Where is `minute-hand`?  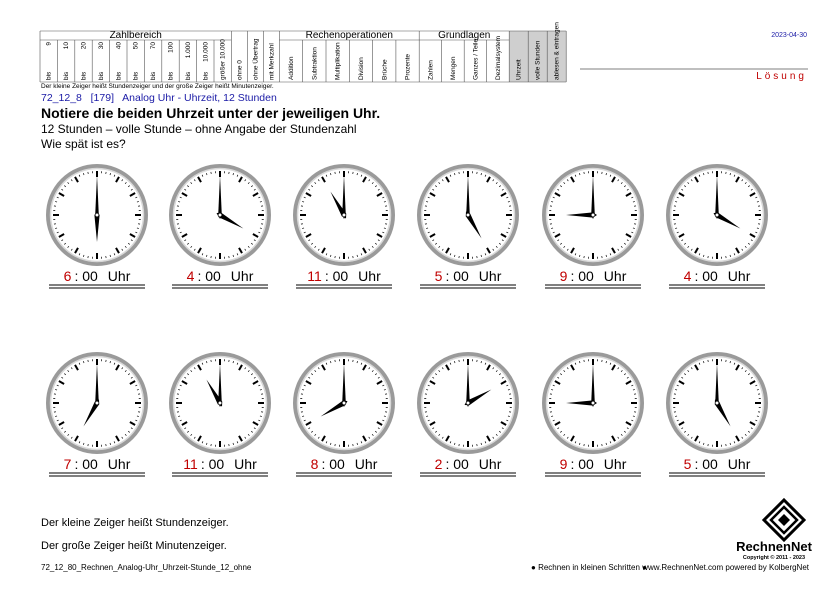 minute-hand is located at coordinates (97, 197).